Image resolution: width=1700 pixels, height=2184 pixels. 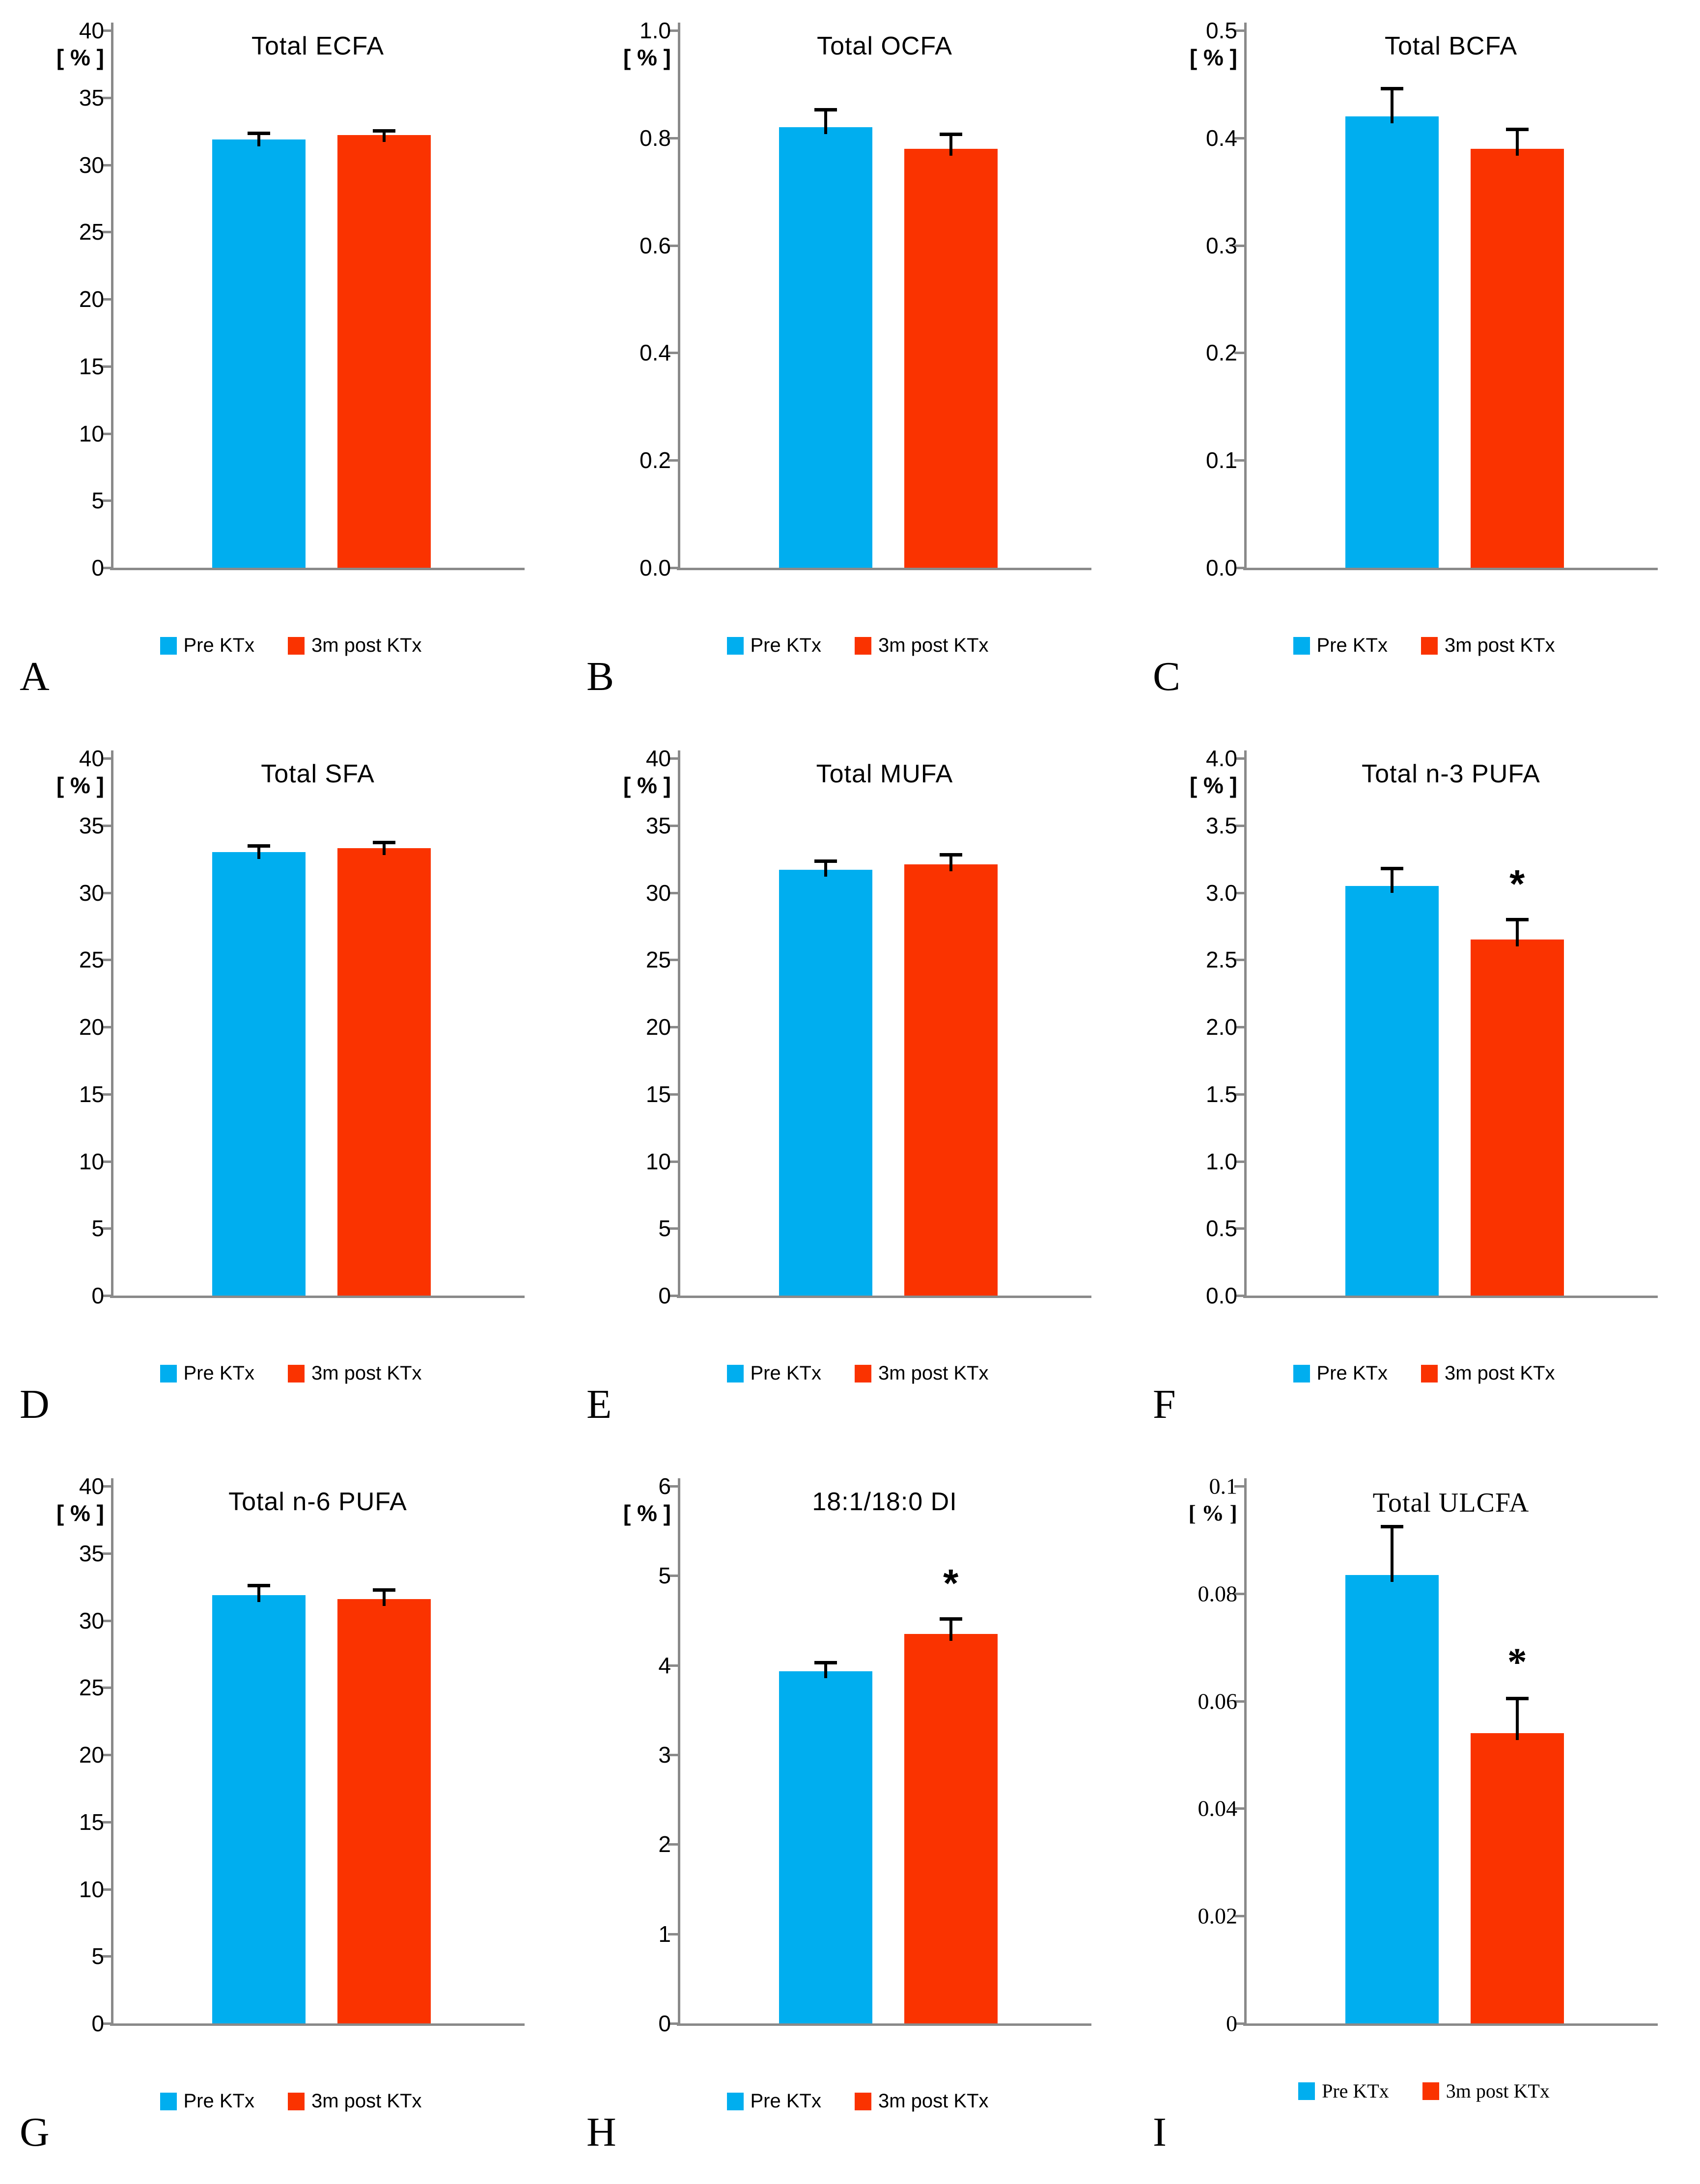 I want to click on y-tick-label: 0.4, so click(x=1221, y=138).